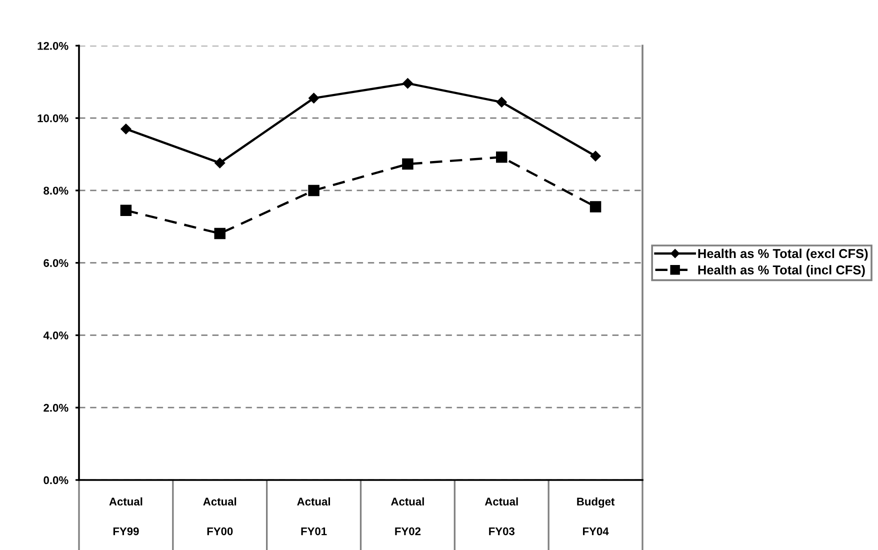  What do you see at coordinates (56, 263) in the screenshot?
I see `y-tick-label: 6.0%` at bounding box center [56, 263].